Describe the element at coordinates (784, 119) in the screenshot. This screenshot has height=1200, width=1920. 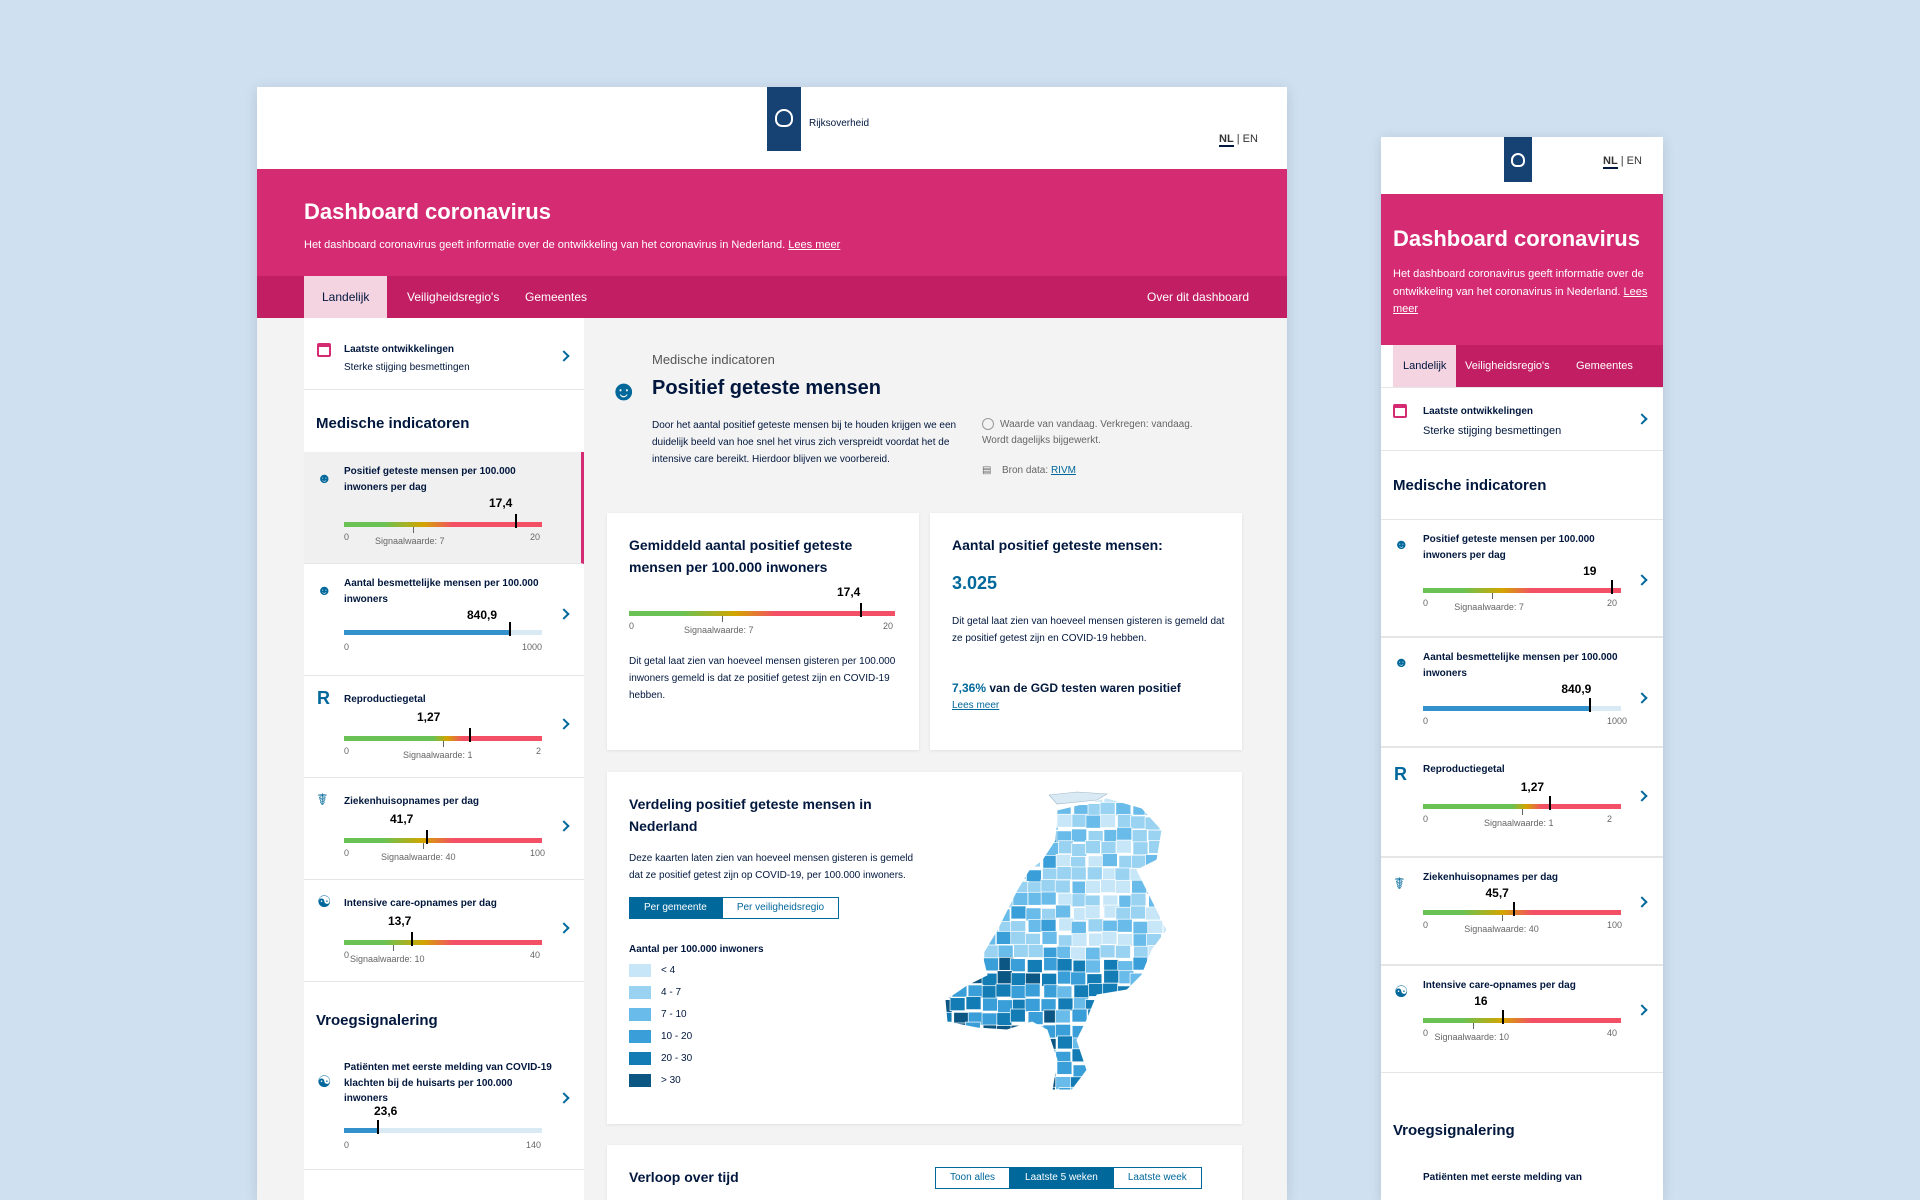
I see `rijksoverheid-logo` at that location.